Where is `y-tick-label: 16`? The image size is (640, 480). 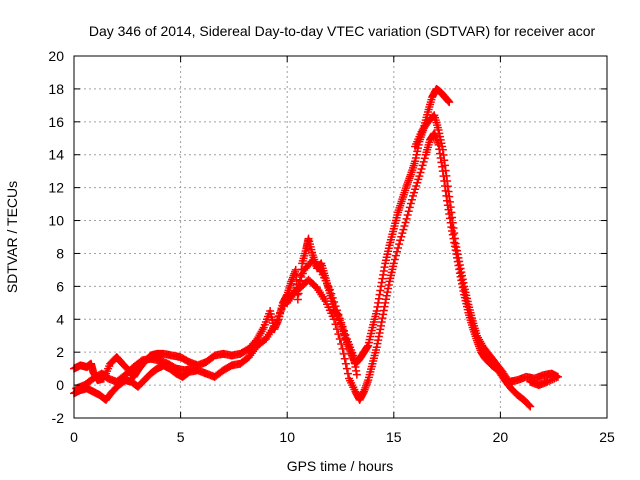 y-tick-label: 16 is located at coordinates (56, 122).